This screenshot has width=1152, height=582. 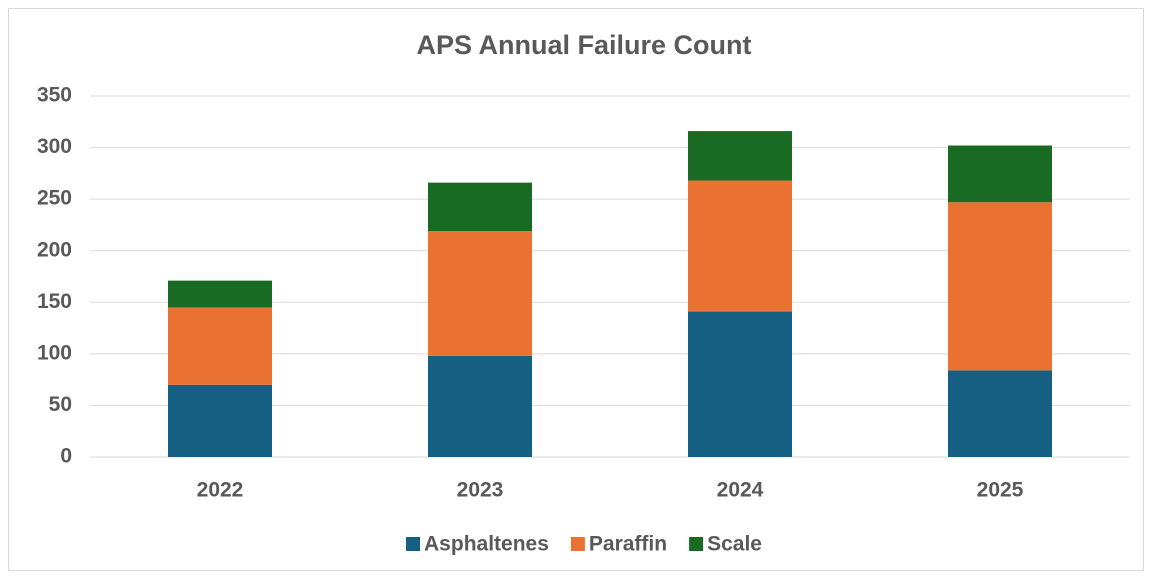 What do you see at coordinates (54, 198) in the screenshot?
I see `y-tick-label: 250` at bounding box center [54, 198].